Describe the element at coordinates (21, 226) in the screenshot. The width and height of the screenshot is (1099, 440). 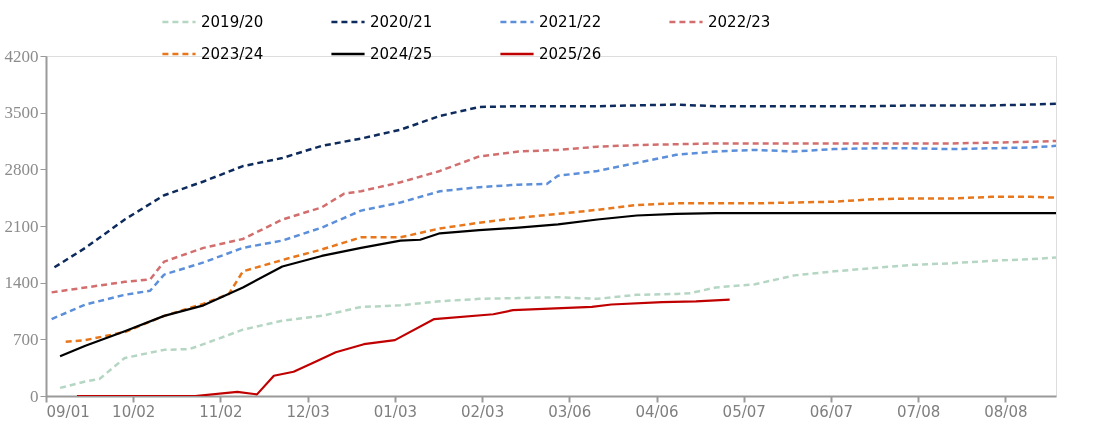
I see `y-tick-label: 2100` at that location.